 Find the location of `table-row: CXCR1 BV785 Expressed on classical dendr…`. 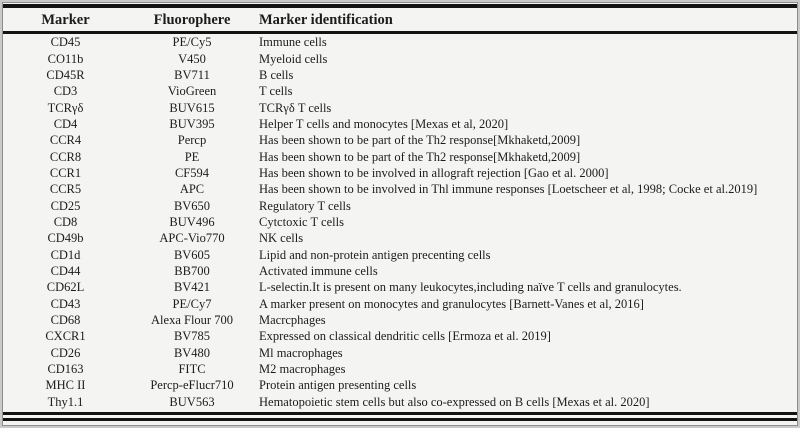

table-row: CXCR1 BV785 Expressed on classical dendr… is located at coordinates (400, 336).